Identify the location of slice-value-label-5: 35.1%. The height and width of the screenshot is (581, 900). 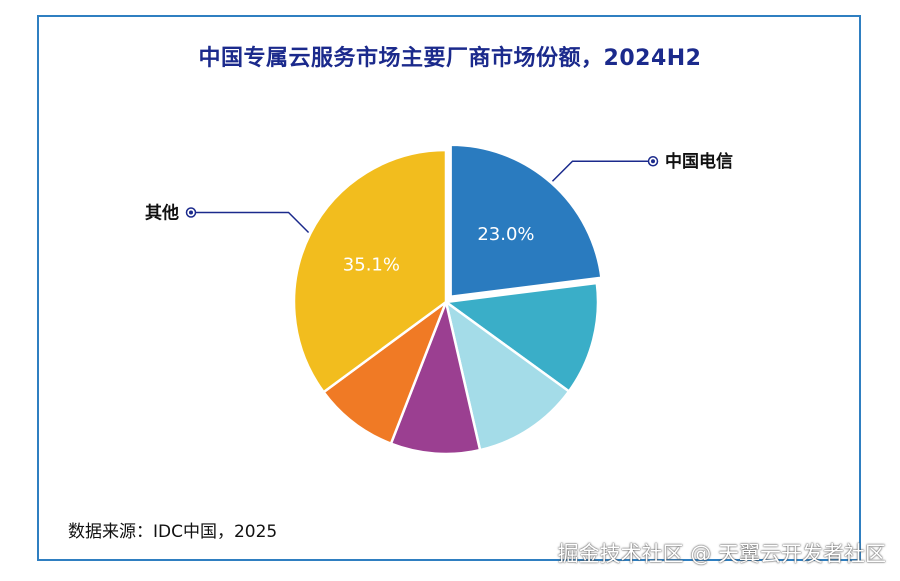
(371, 264).